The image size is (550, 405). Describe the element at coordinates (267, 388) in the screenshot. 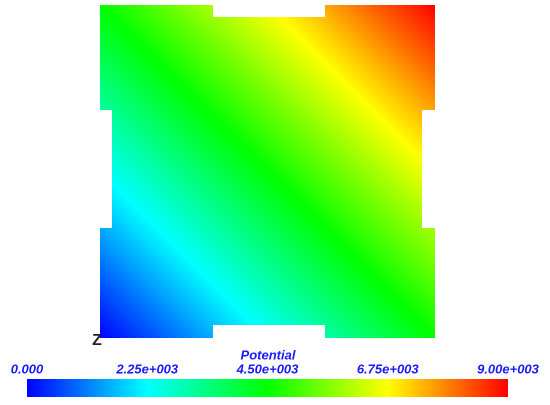

I see `colorbar` at that location.